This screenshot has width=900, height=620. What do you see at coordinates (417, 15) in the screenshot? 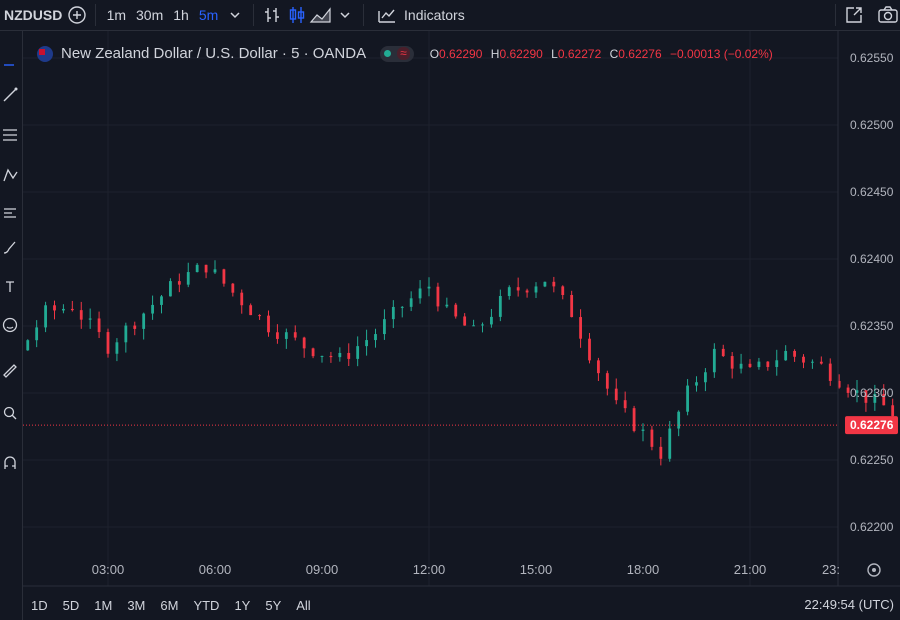
I see `indicators-button: Indicators` at bounding box center [417, 15].